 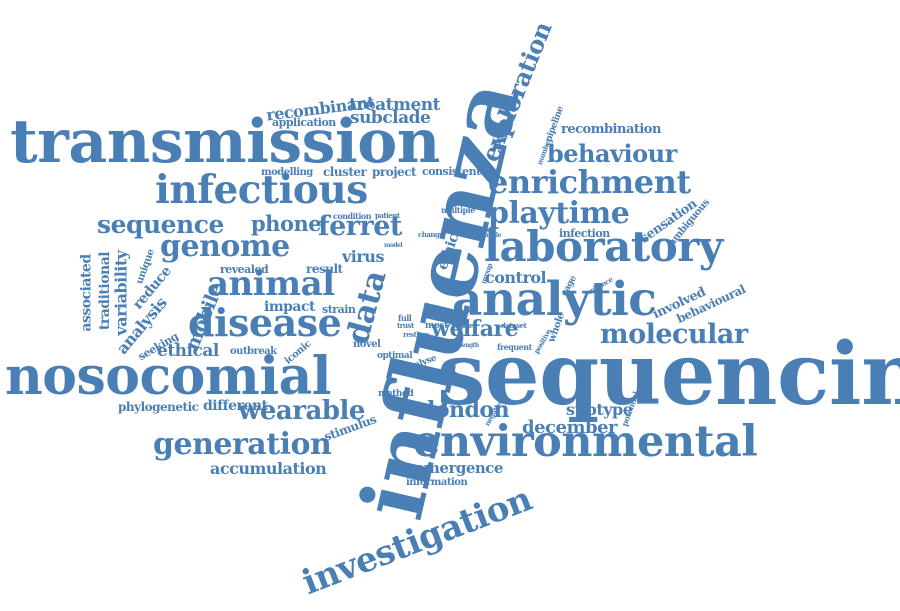 I want to click on word-variability: variability, so click(x=121, y=293).